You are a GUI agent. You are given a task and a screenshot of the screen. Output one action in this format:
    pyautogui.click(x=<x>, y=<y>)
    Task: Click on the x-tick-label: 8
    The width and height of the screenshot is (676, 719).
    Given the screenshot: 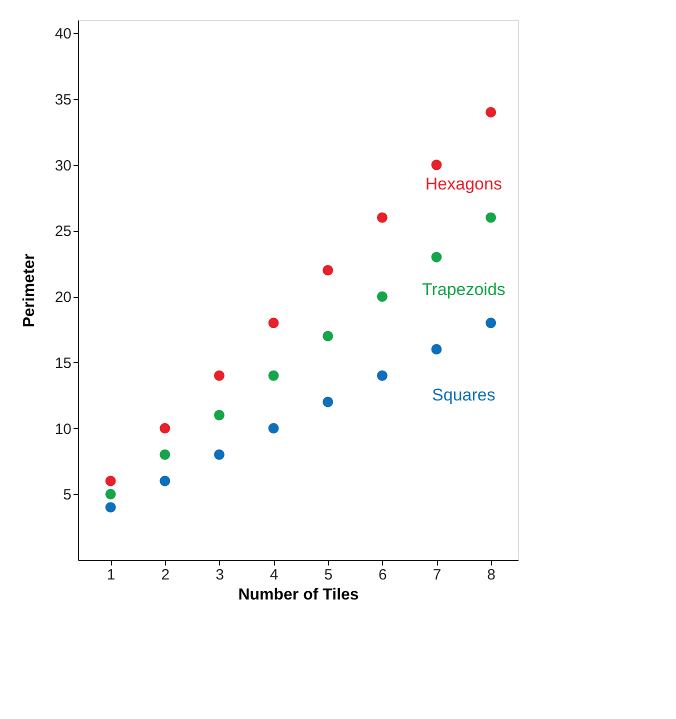 What is the action you would take?
    pyautogui.click(x=491, y=575)
    